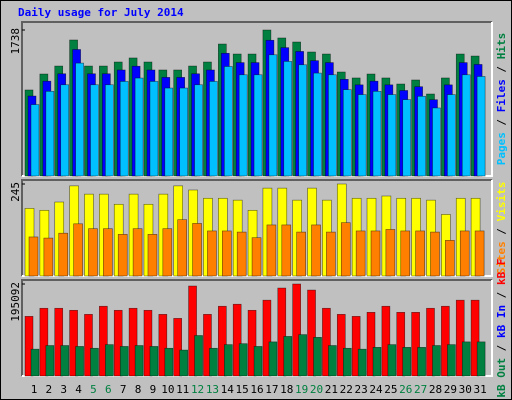 The image size is (512, 400). What do you see at coordinates (390, 389) in the screenshot?
I see `x-tick-label: 25` at bounding box center [390, 389].